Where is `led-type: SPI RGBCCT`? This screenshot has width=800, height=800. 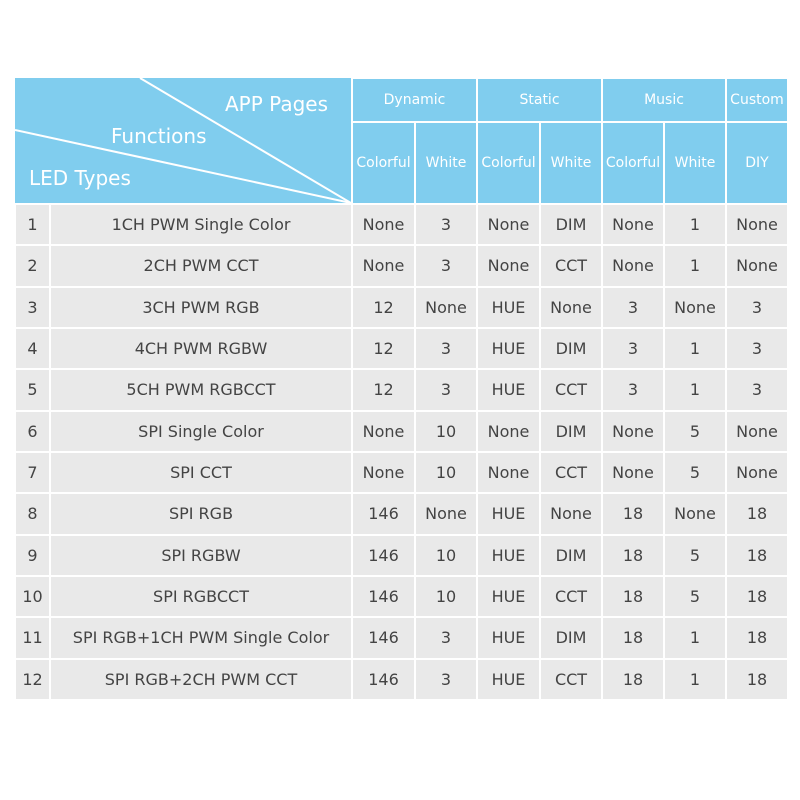 led-type: SPI RGBCCT is located at coordinates (201, 597).